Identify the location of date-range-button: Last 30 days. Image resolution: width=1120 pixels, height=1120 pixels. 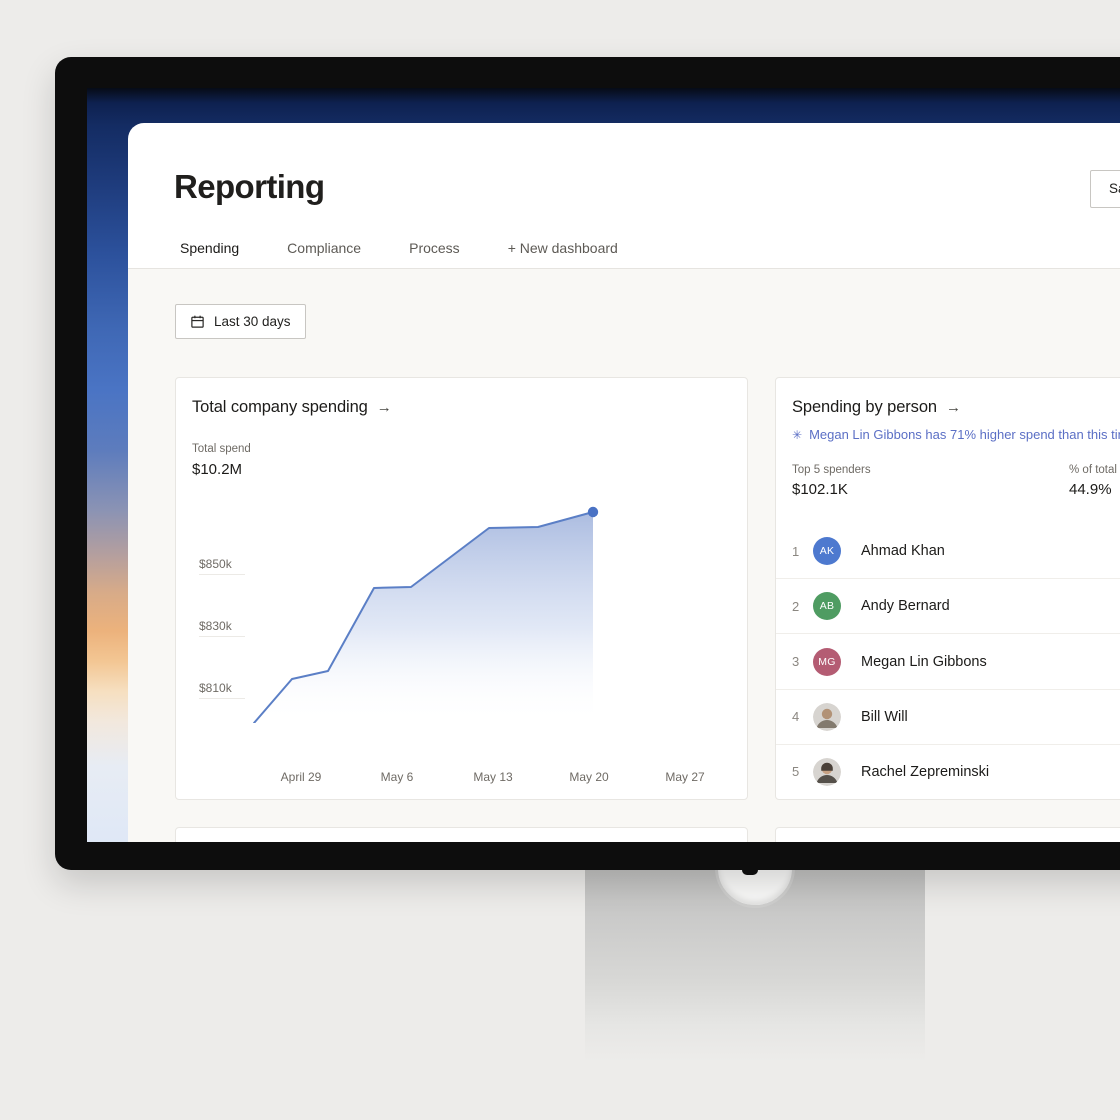
(240, 321).